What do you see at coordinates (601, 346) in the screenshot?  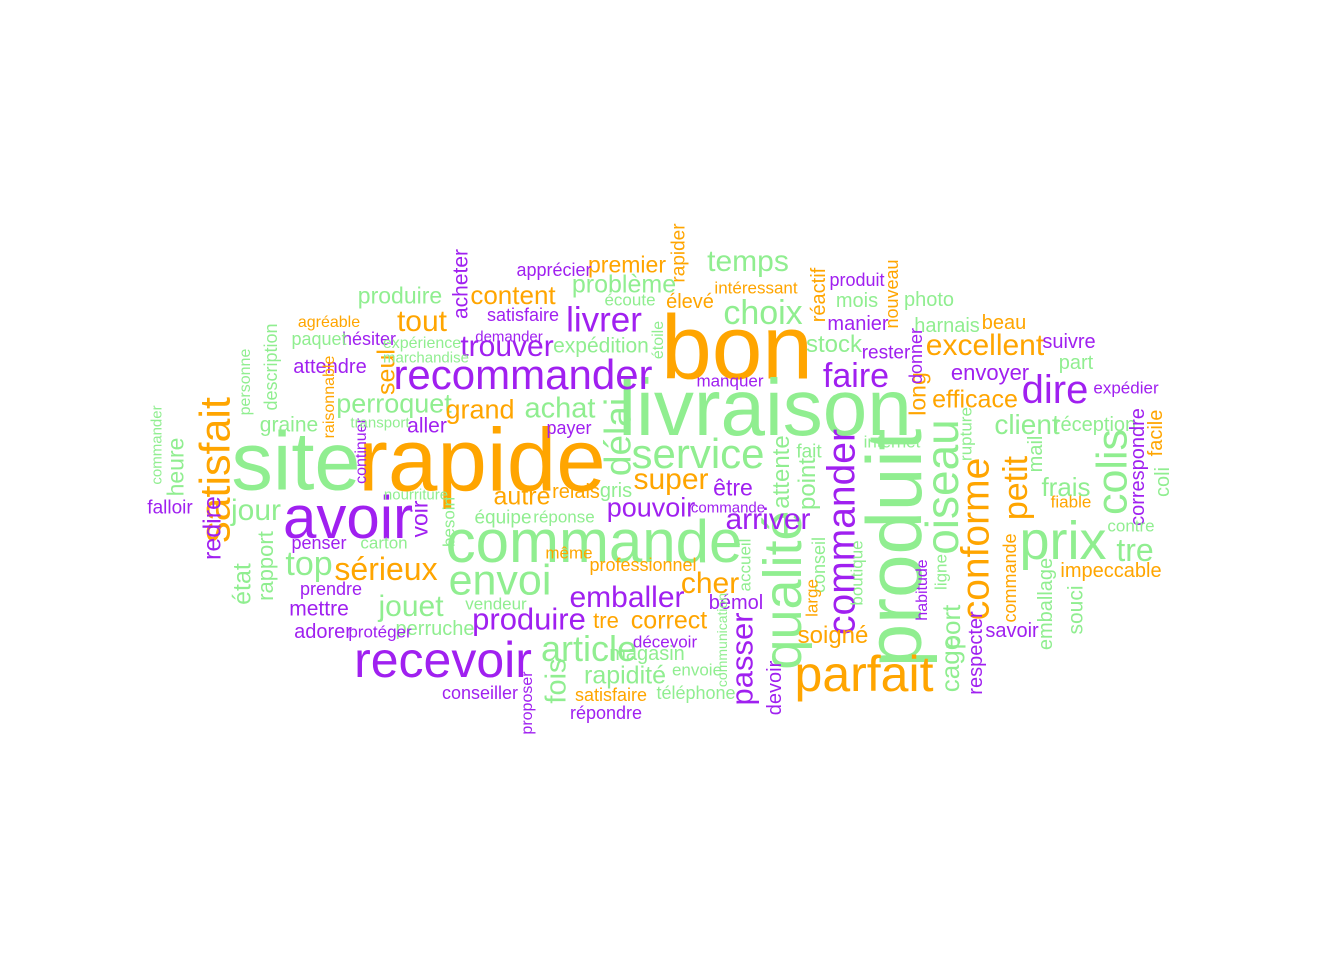 I see `word-expédition: expédition` at bounding box center [601, 346].